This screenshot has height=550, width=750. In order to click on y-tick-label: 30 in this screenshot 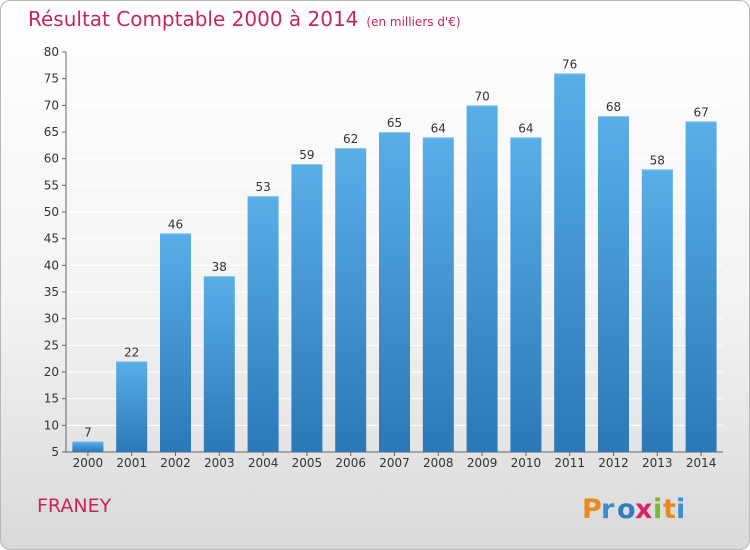, I will do `click(51, 319)`.